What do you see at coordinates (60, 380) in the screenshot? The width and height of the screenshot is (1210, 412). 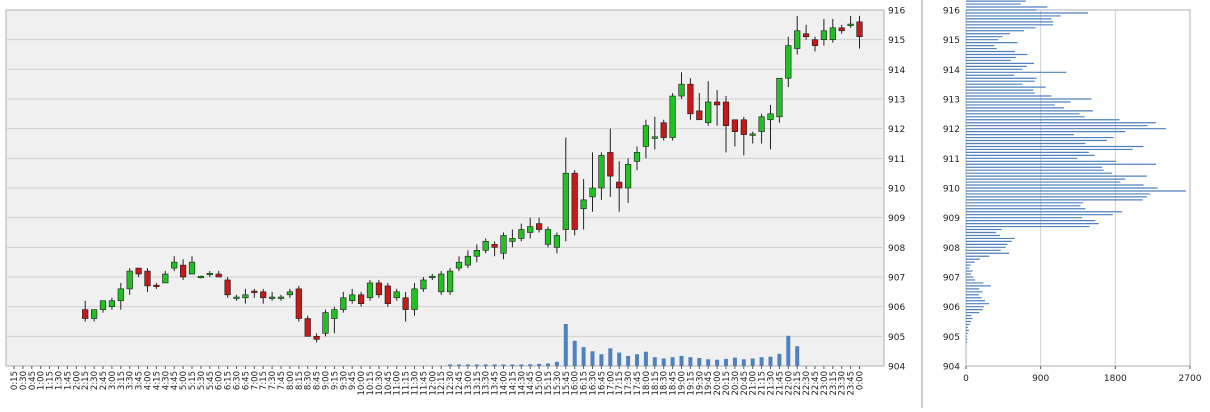 I see `time-tick-label: 1:30` at bounding box center [60, 380].